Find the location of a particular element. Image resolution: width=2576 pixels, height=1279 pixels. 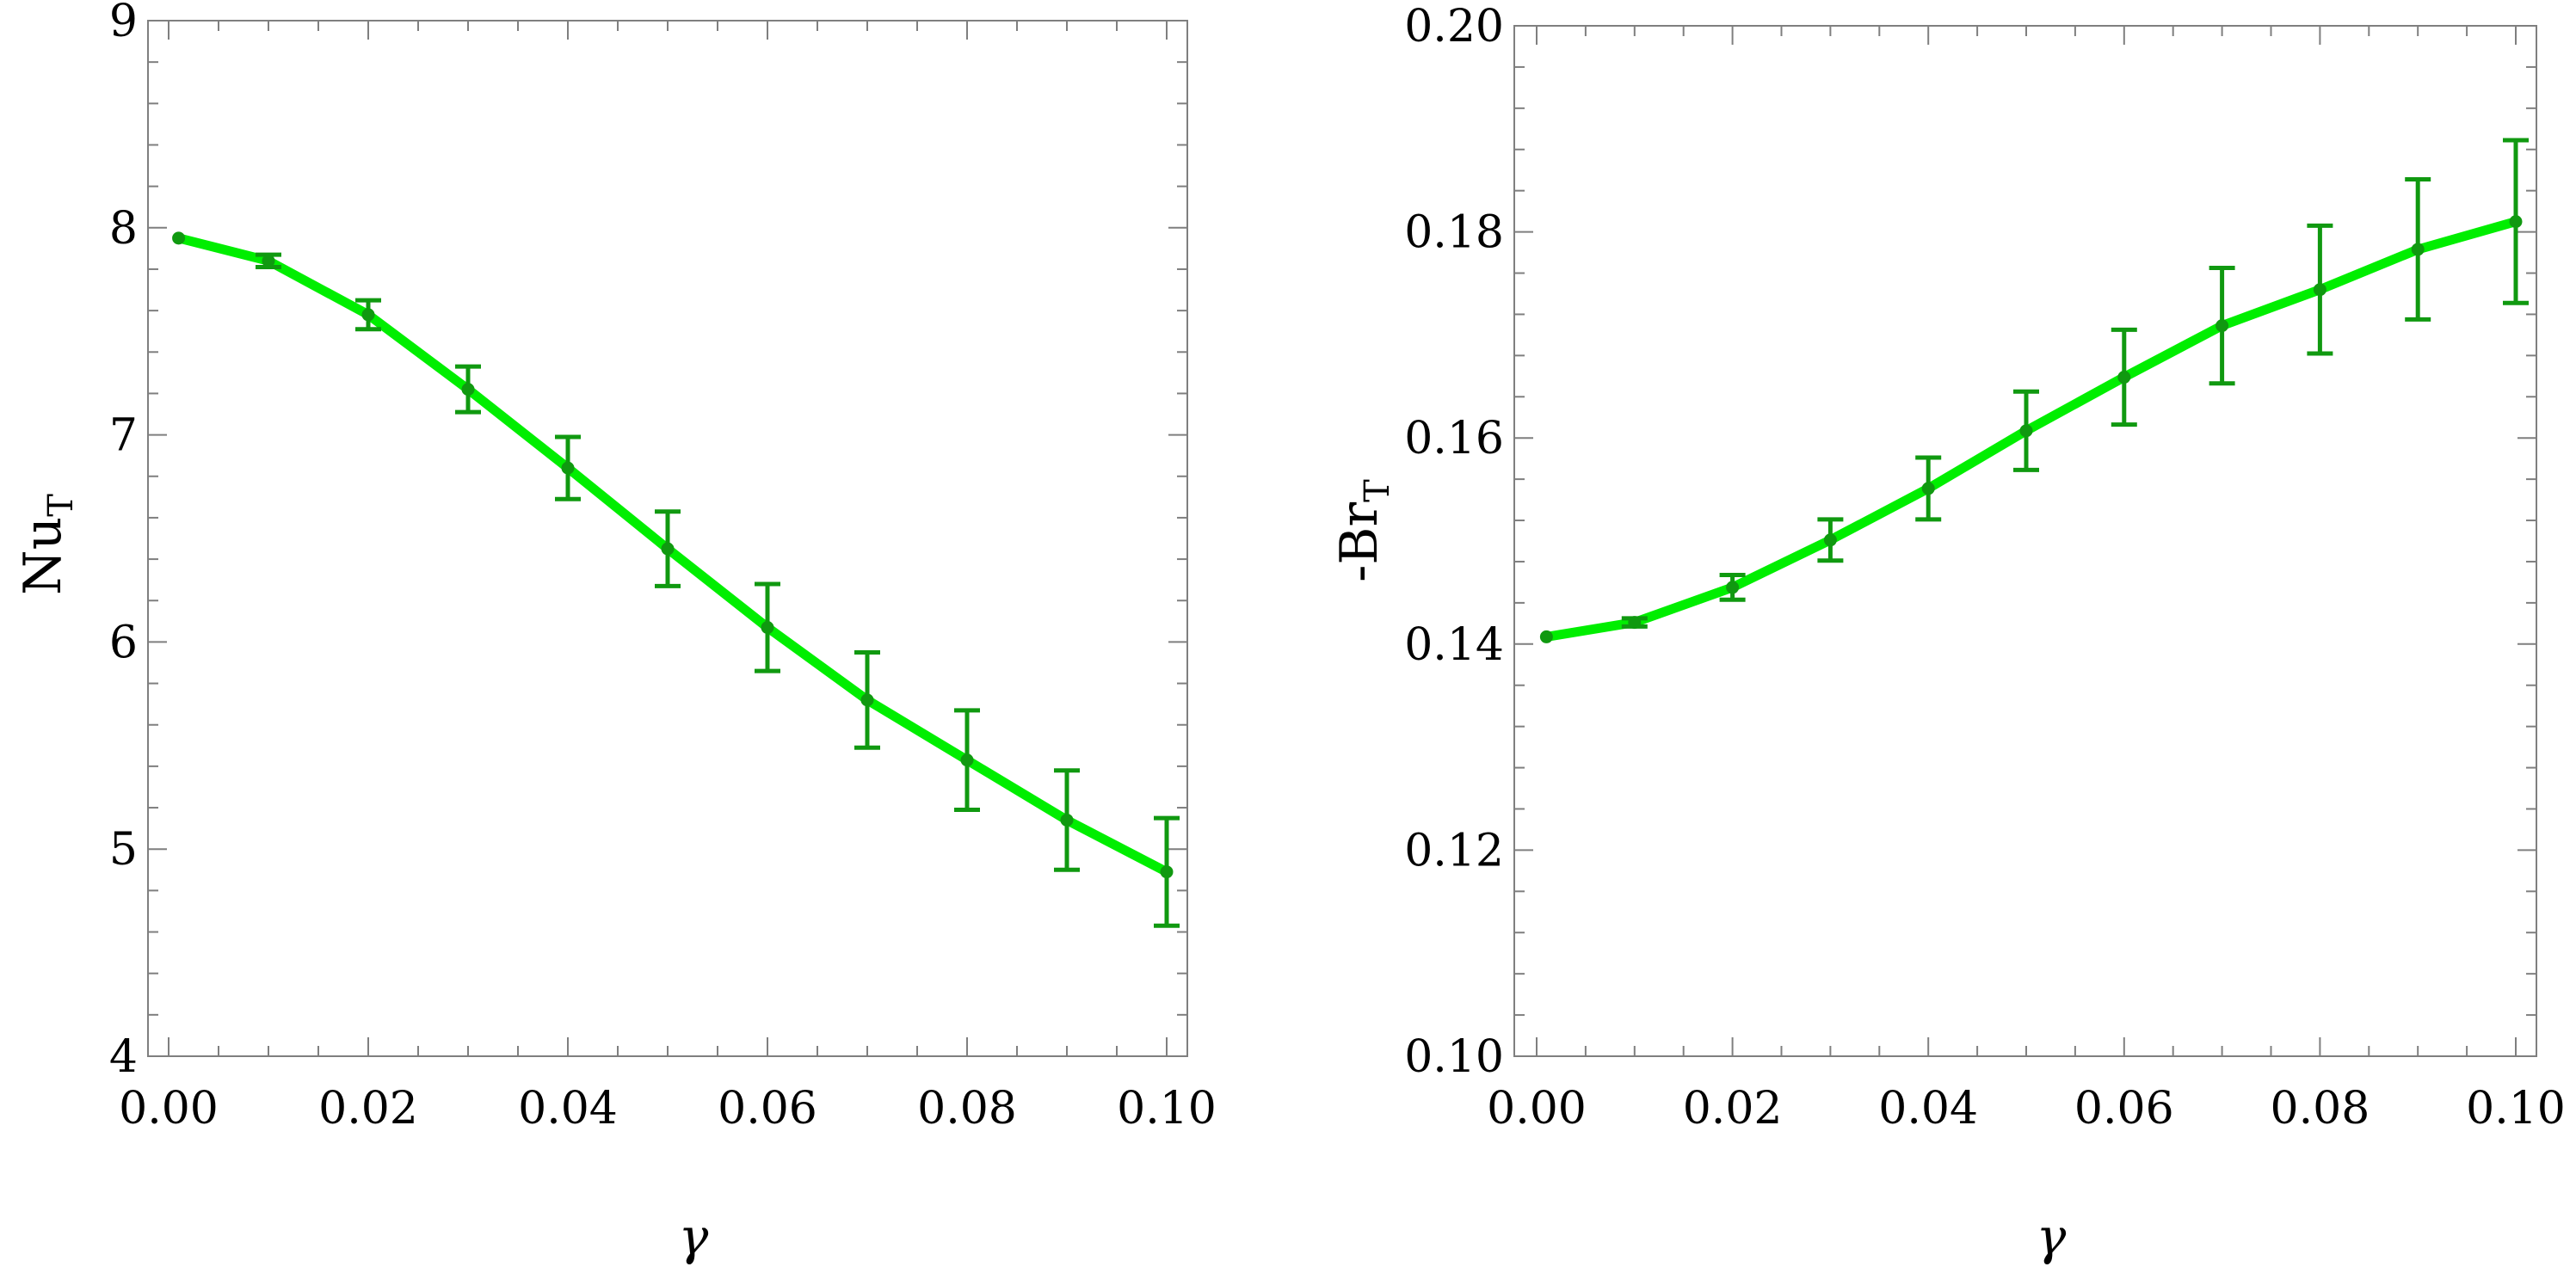

br-y-axis-label-subscript: T is located at coordinates (1377, 490).